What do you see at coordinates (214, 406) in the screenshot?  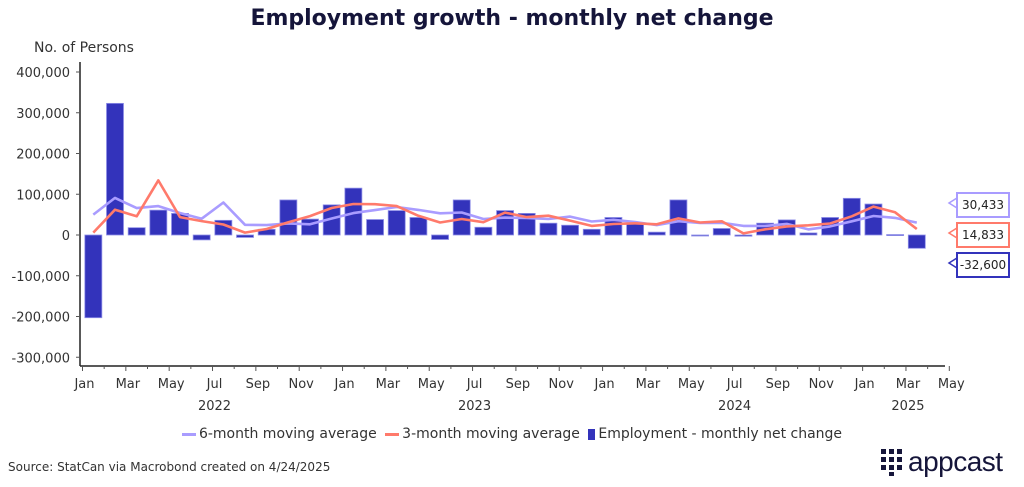 I see `year-label: 2022` at bounding box center [214, 406].